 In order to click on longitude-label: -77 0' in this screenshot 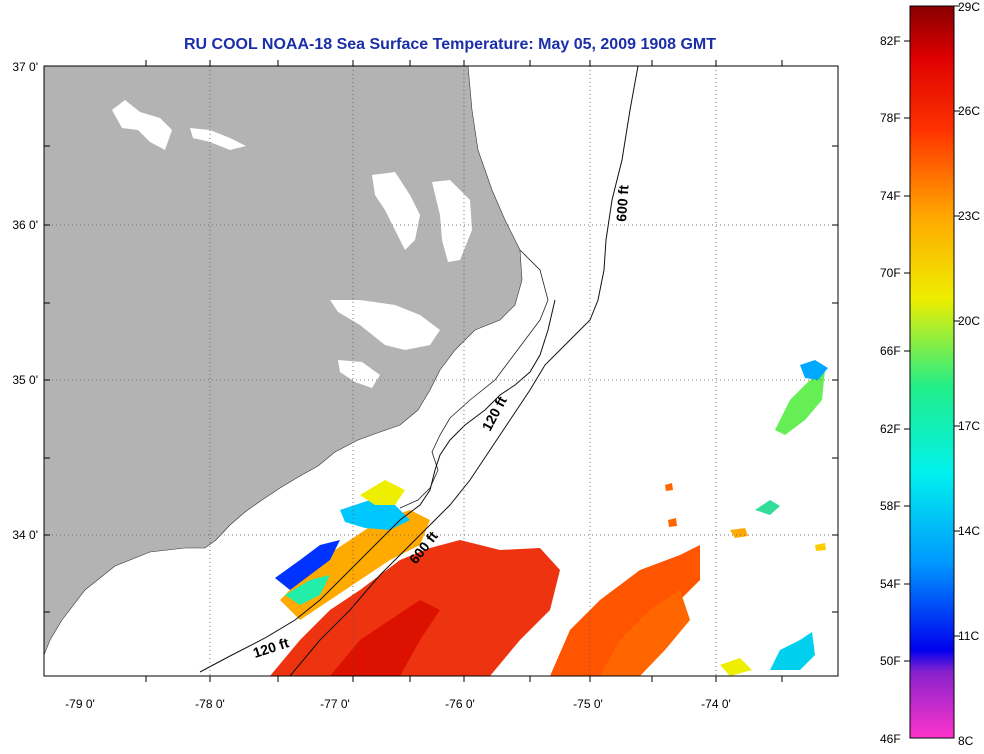, I will do `click(335, 704)`.